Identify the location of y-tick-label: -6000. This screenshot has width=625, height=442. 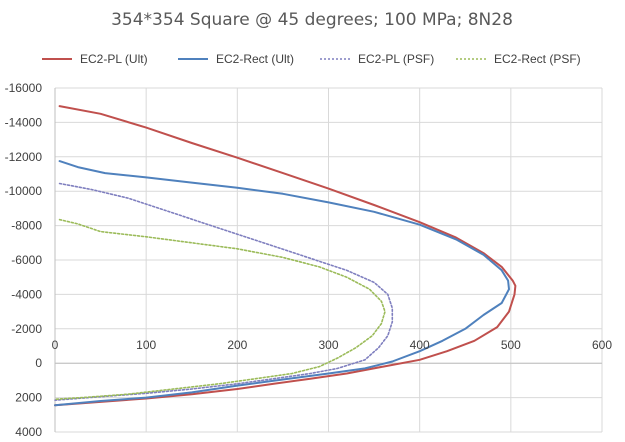
(26, 260).